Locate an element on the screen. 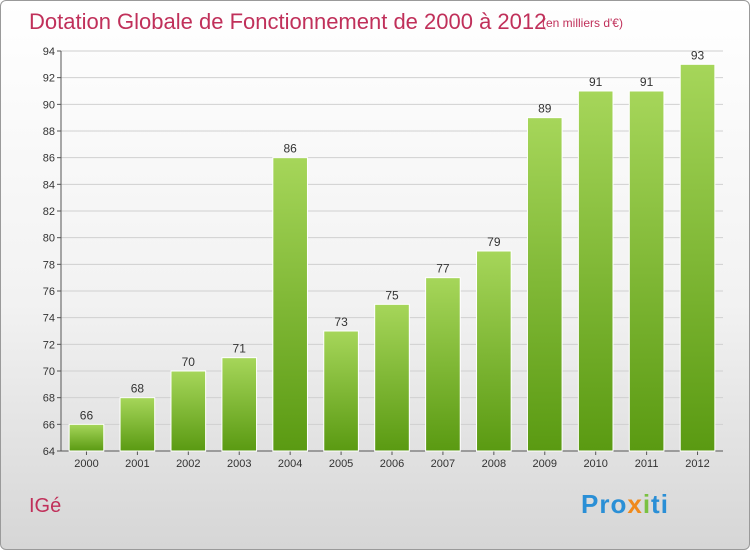 The width and height of the screenshot is (750, 550). proxiti-logo: Proxiti is located at coordinates (625, 504).